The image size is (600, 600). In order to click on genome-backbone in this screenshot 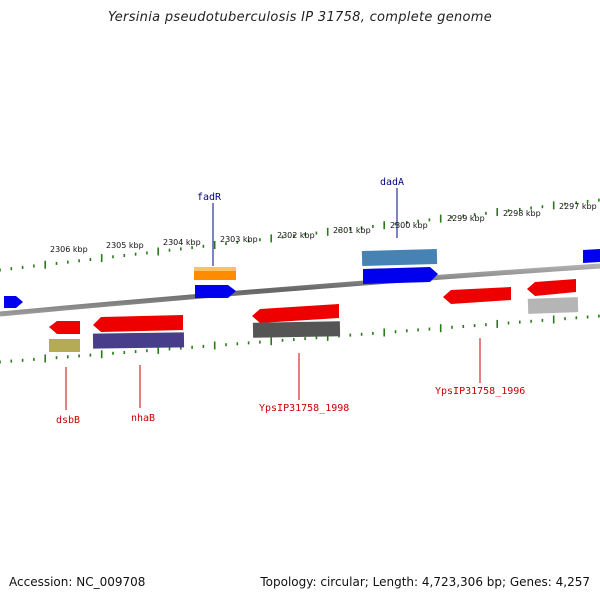, I will do `click(300, 290)`.